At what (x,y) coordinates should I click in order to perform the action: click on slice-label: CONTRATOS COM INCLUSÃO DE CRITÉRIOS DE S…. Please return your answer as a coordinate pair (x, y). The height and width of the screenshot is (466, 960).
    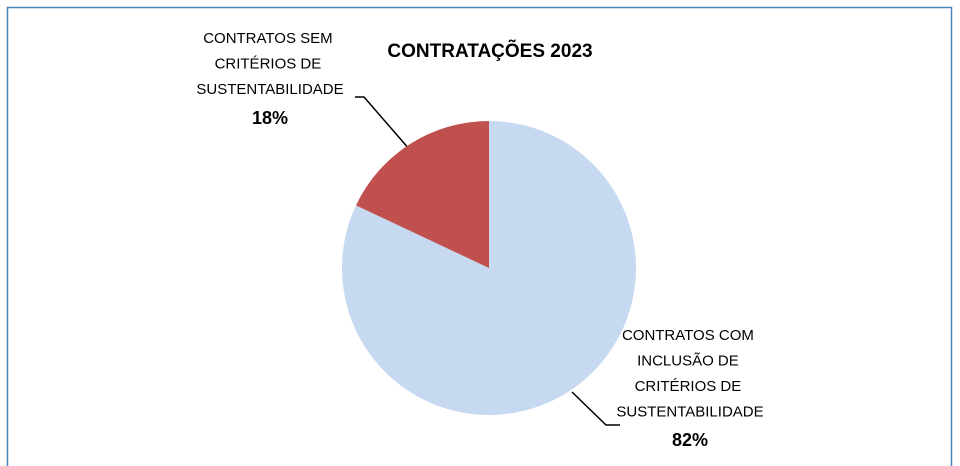
    Looking at the image, I should click on (689, 374).